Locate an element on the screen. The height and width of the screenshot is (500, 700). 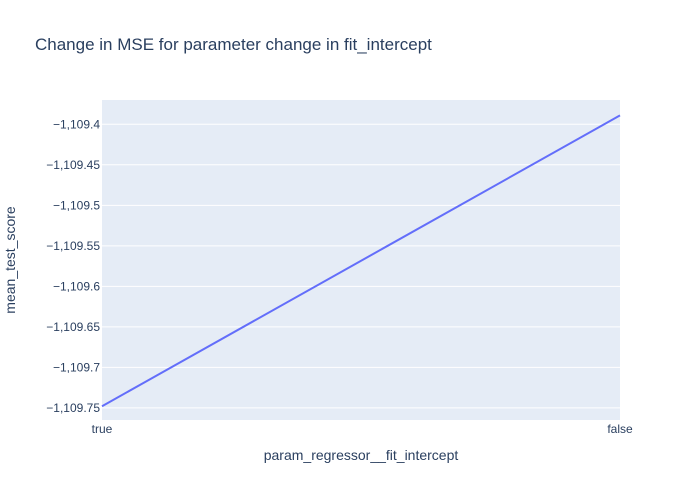
x-tick-label: false is located at coordinates (620, 429).